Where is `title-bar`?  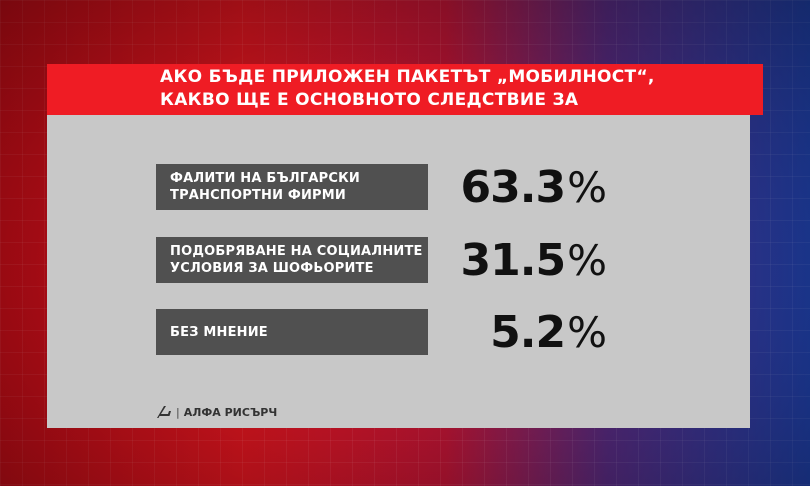 title-bar is located at coordinates (405, 89).